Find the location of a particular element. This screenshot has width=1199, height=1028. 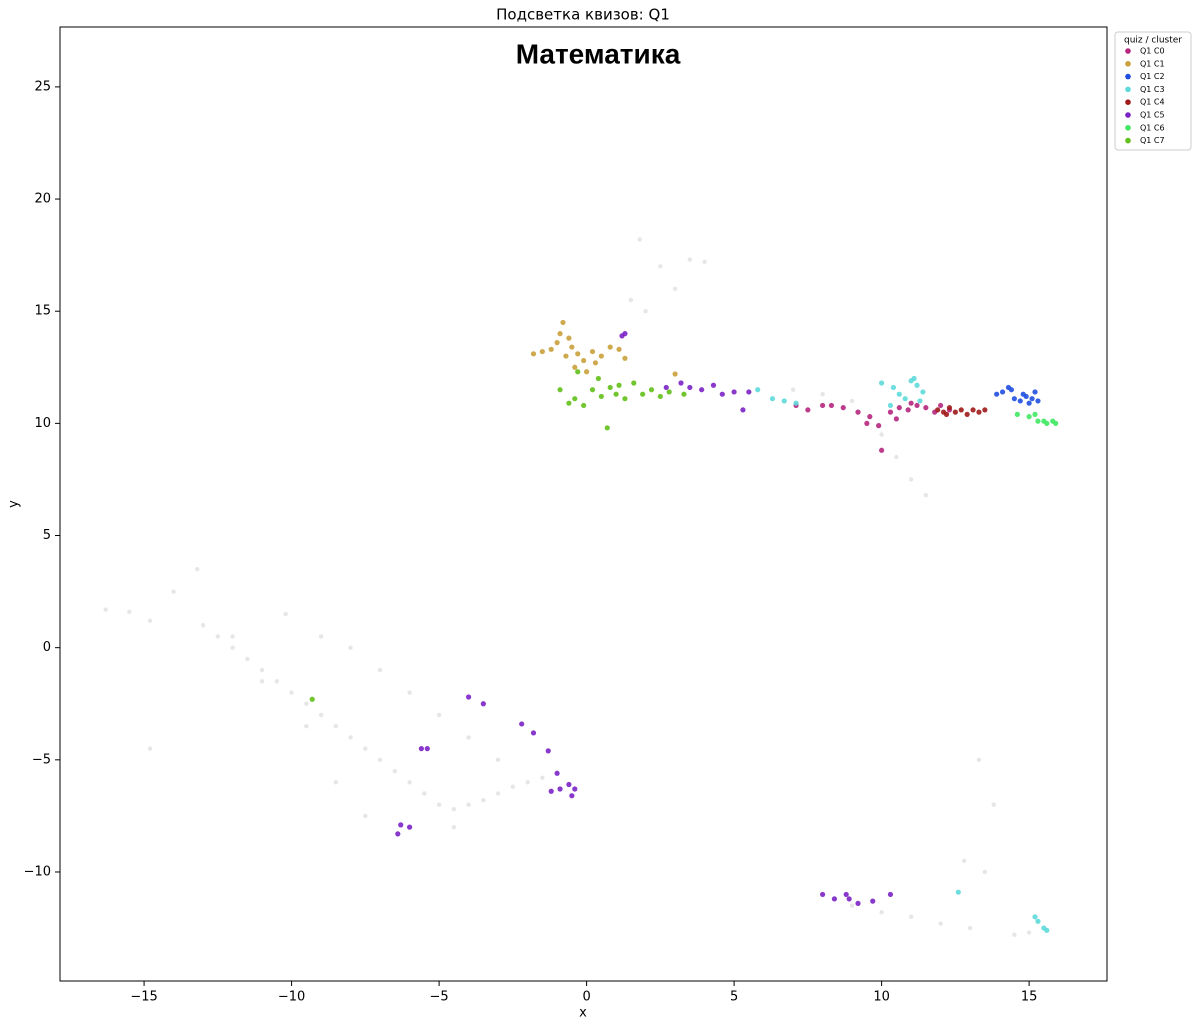

x-axis-label: x is located at coordinates (583, 1013).